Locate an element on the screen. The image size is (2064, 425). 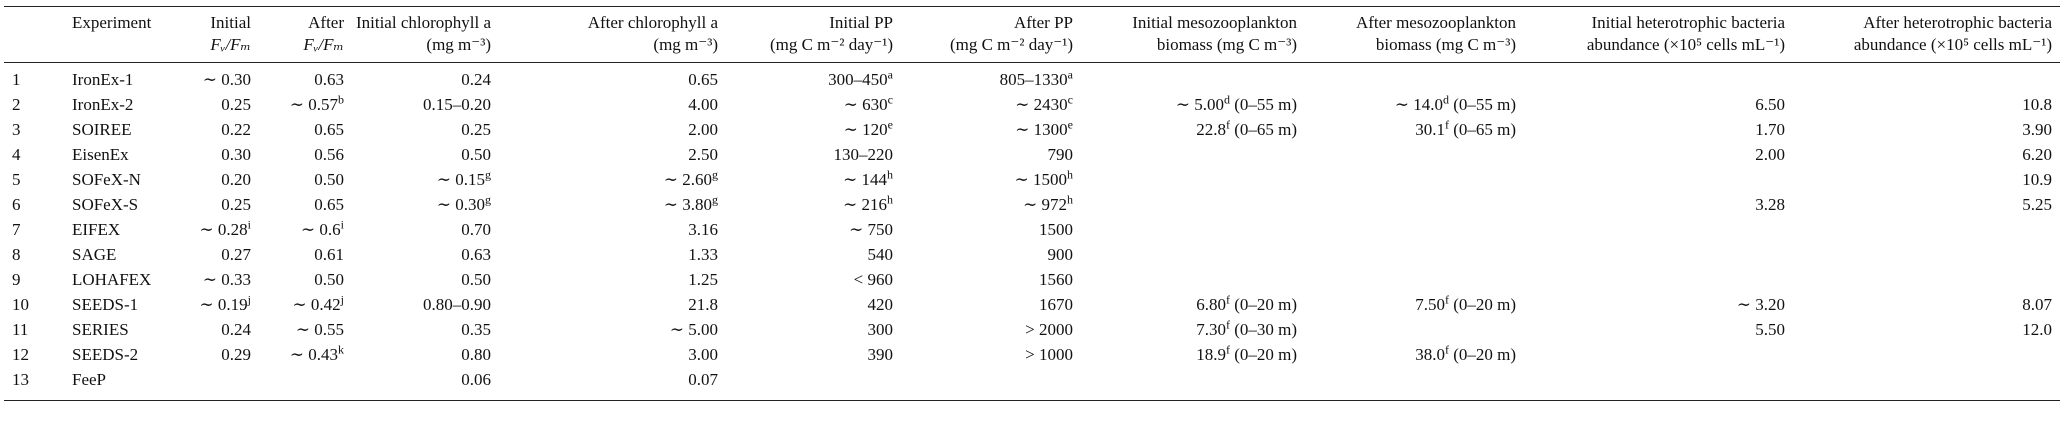
table-cell: ∼ 630c is located at coordinates (813, 104).